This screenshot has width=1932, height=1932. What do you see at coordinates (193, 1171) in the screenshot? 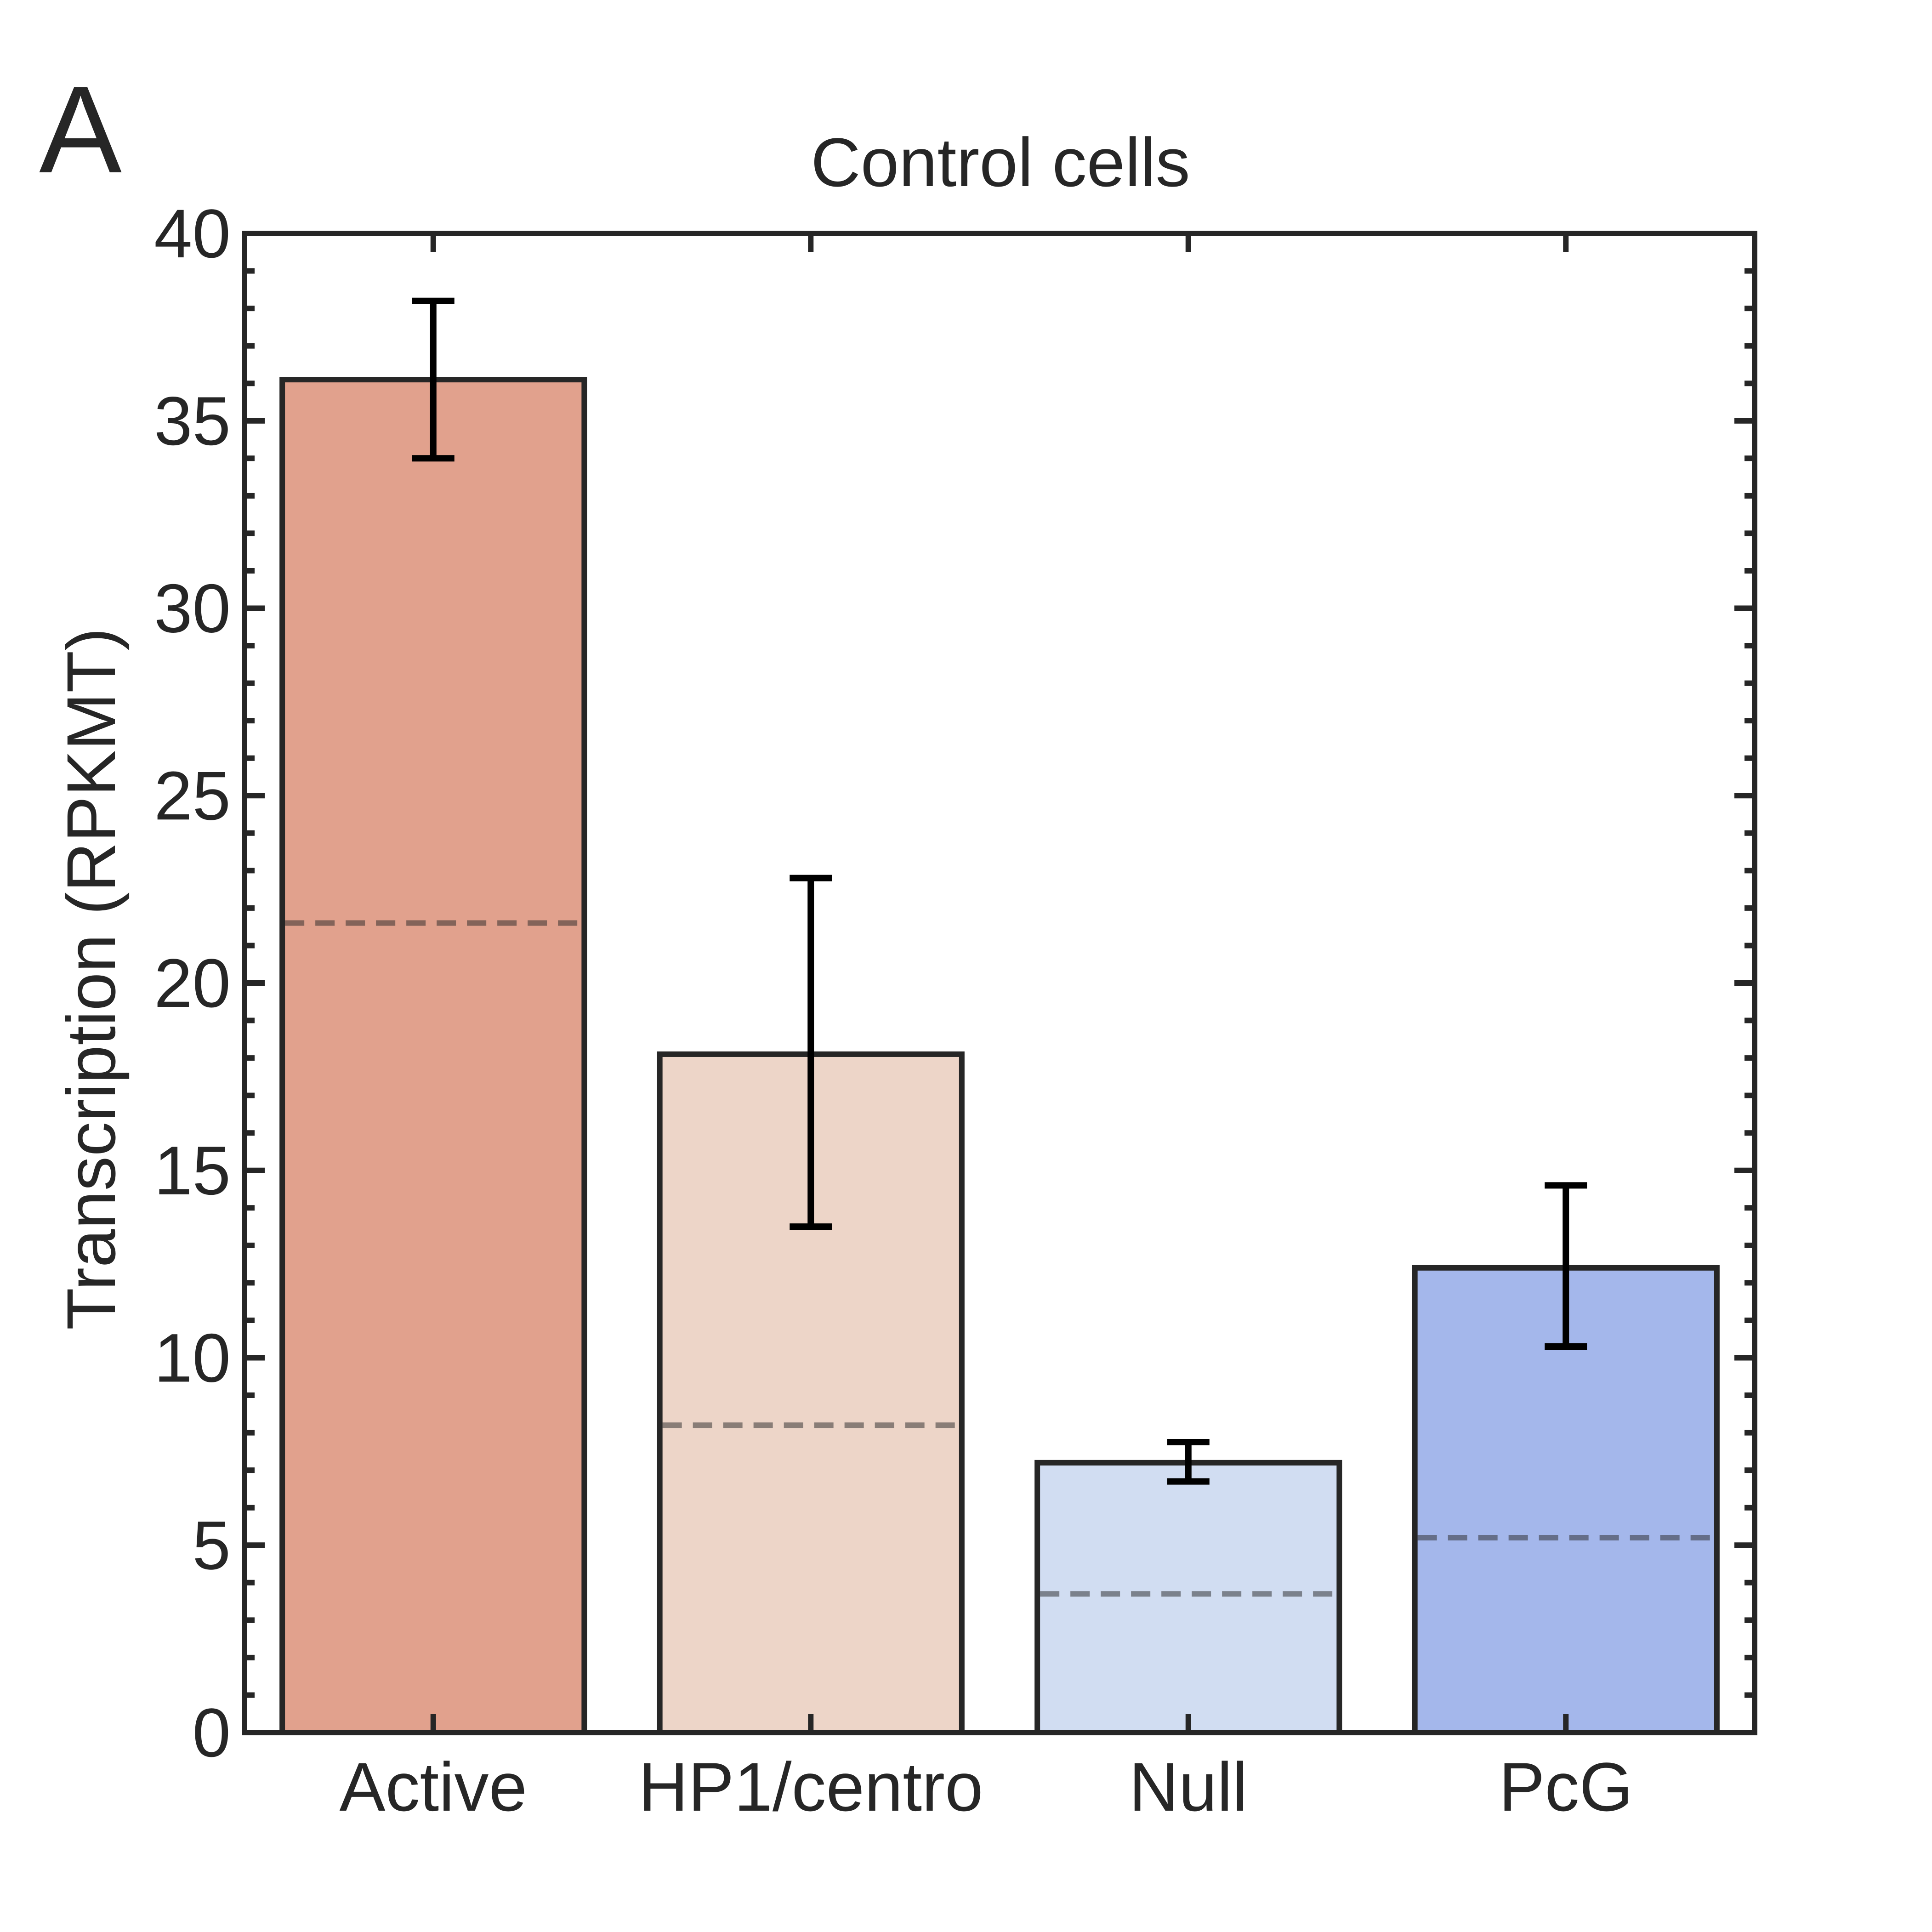
I see `y-tick-label: 15` at bounding box center [193, 1171].